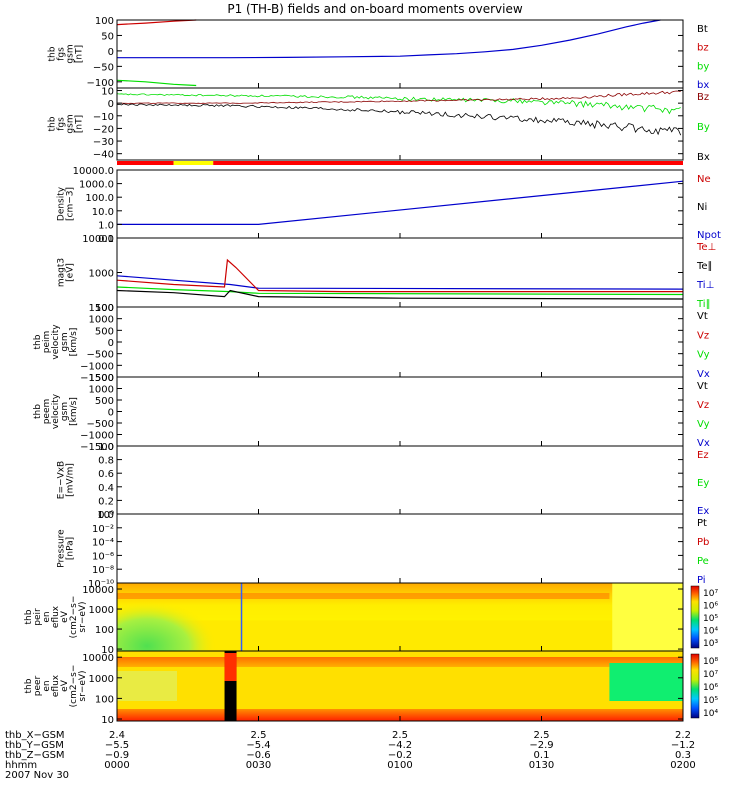  I want to click on xaxis-value: −5.4, so click(258, 745).